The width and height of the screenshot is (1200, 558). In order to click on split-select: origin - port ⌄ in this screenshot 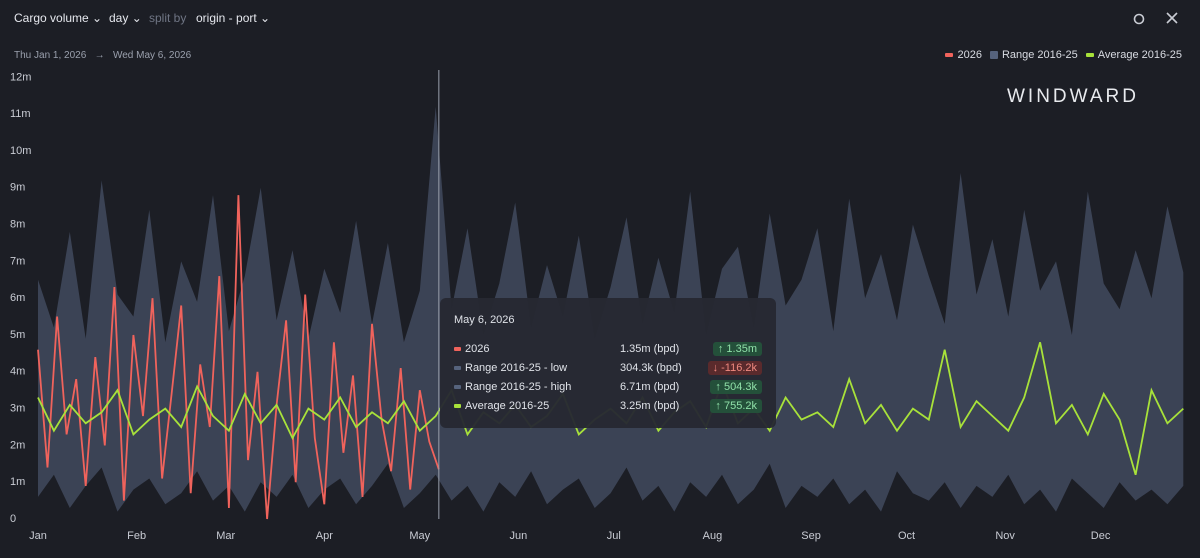, I will do `click(233, 18)`.